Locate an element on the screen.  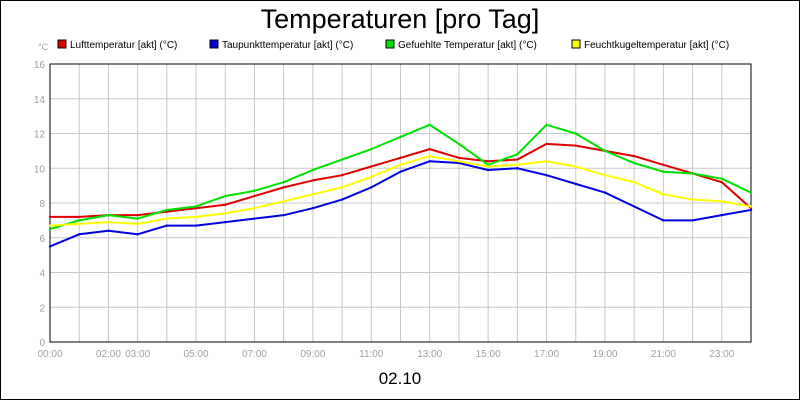
x-tick-label: 11:00 is located at coordinates (371, 354).